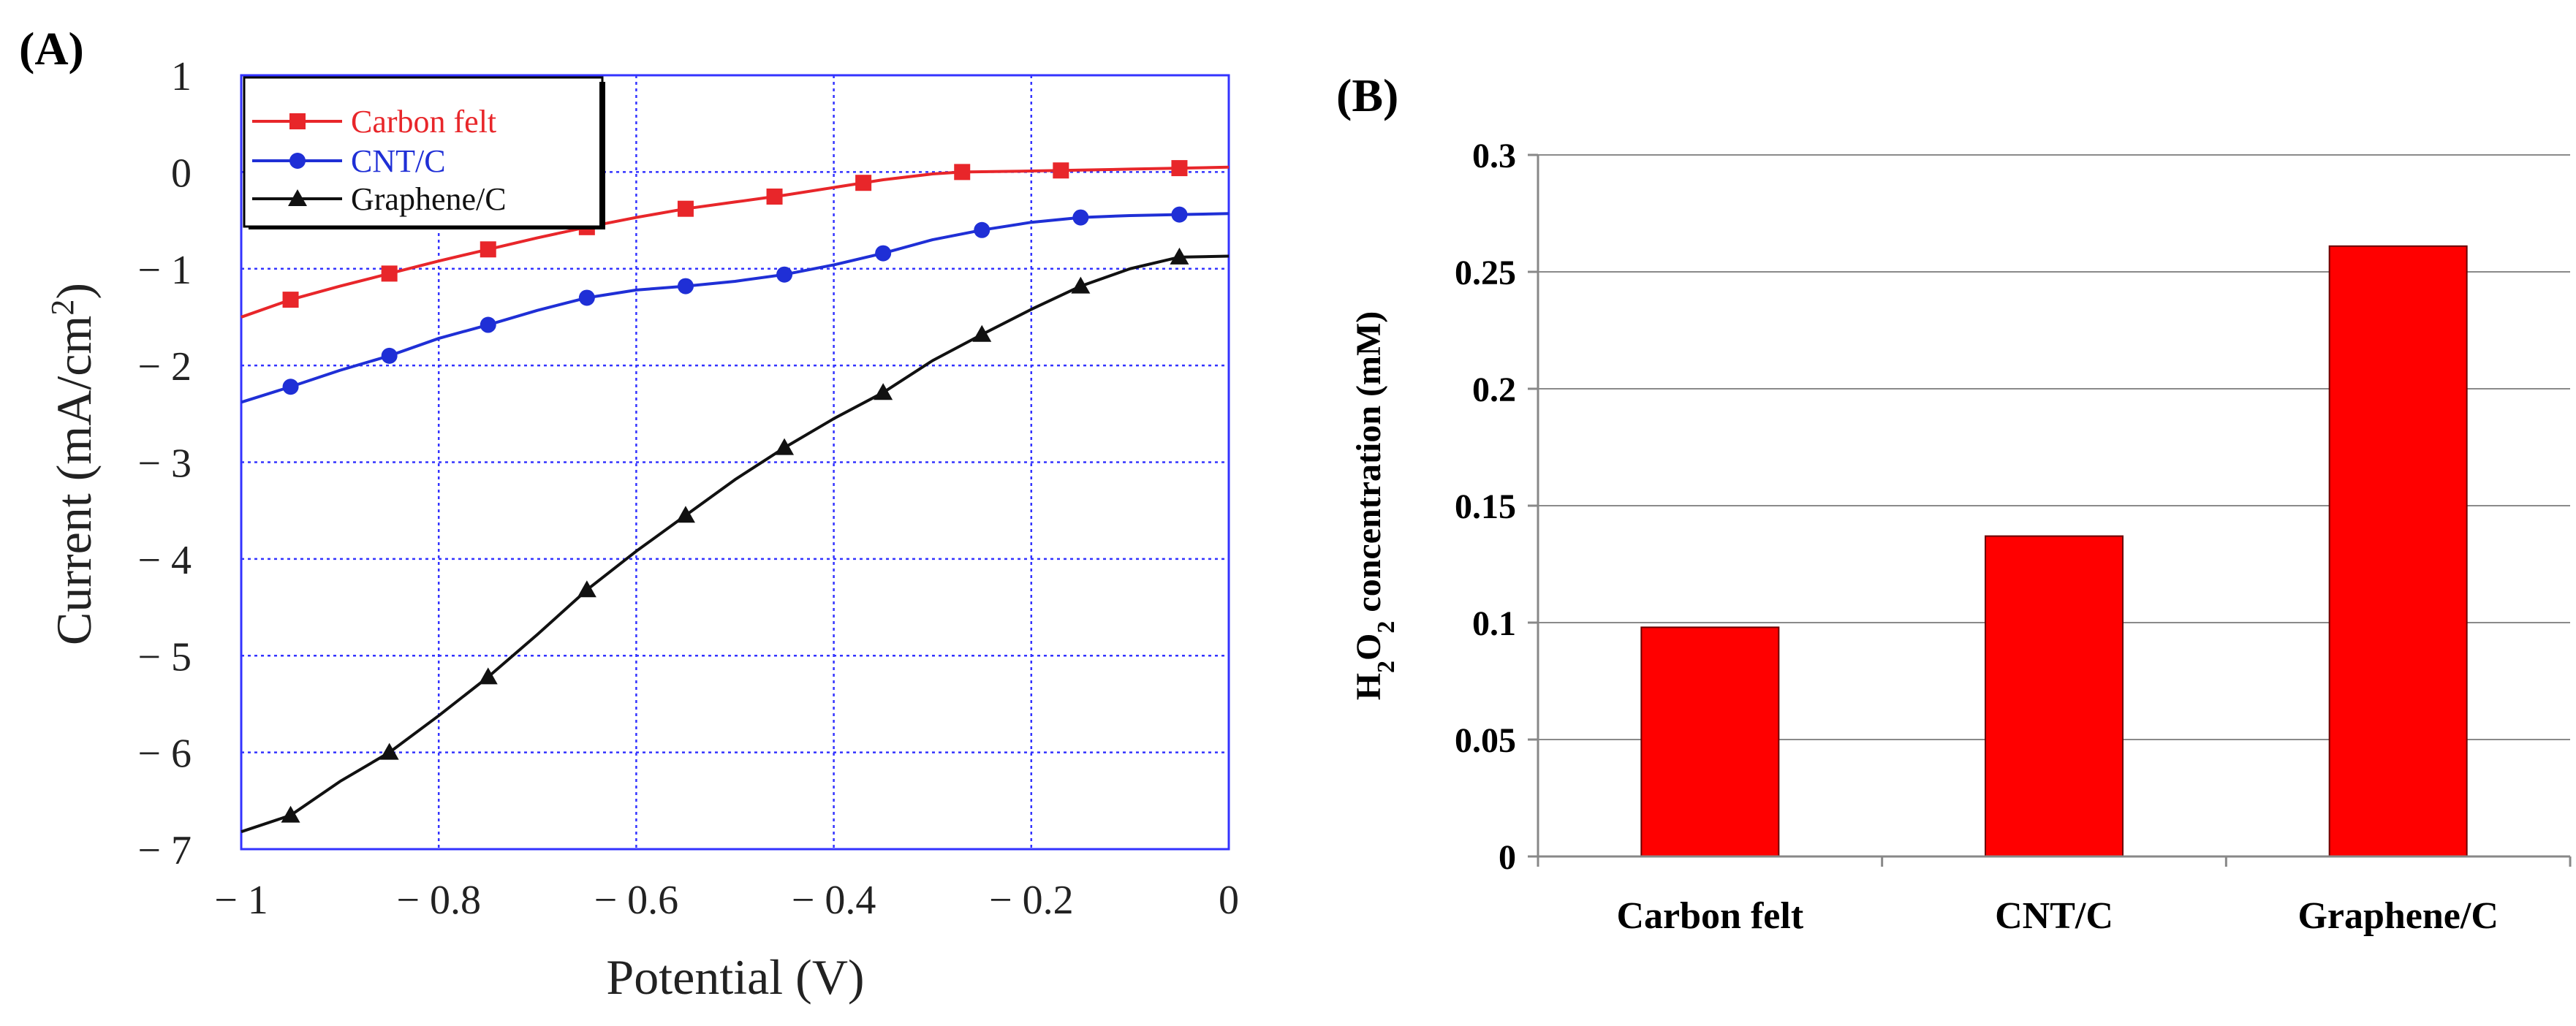 The width and height of the screenshot is (2576, 1026). What do you see at coordinates (181, 76) in the screenshot?
I see `y-tick-label: 1` at bounding box center [181, 76].